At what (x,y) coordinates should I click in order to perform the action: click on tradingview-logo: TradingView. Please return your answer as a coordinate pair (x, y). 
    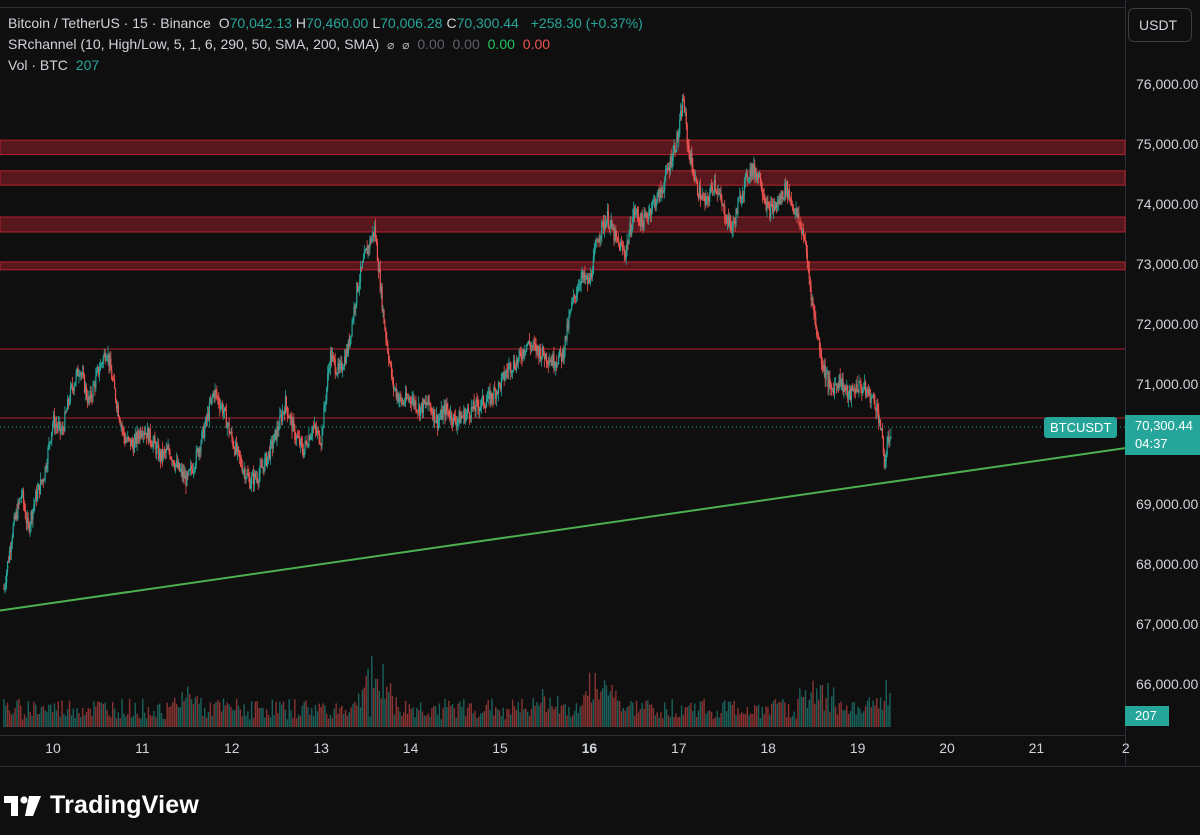
    Looking at the image, I should click on (101, 805).